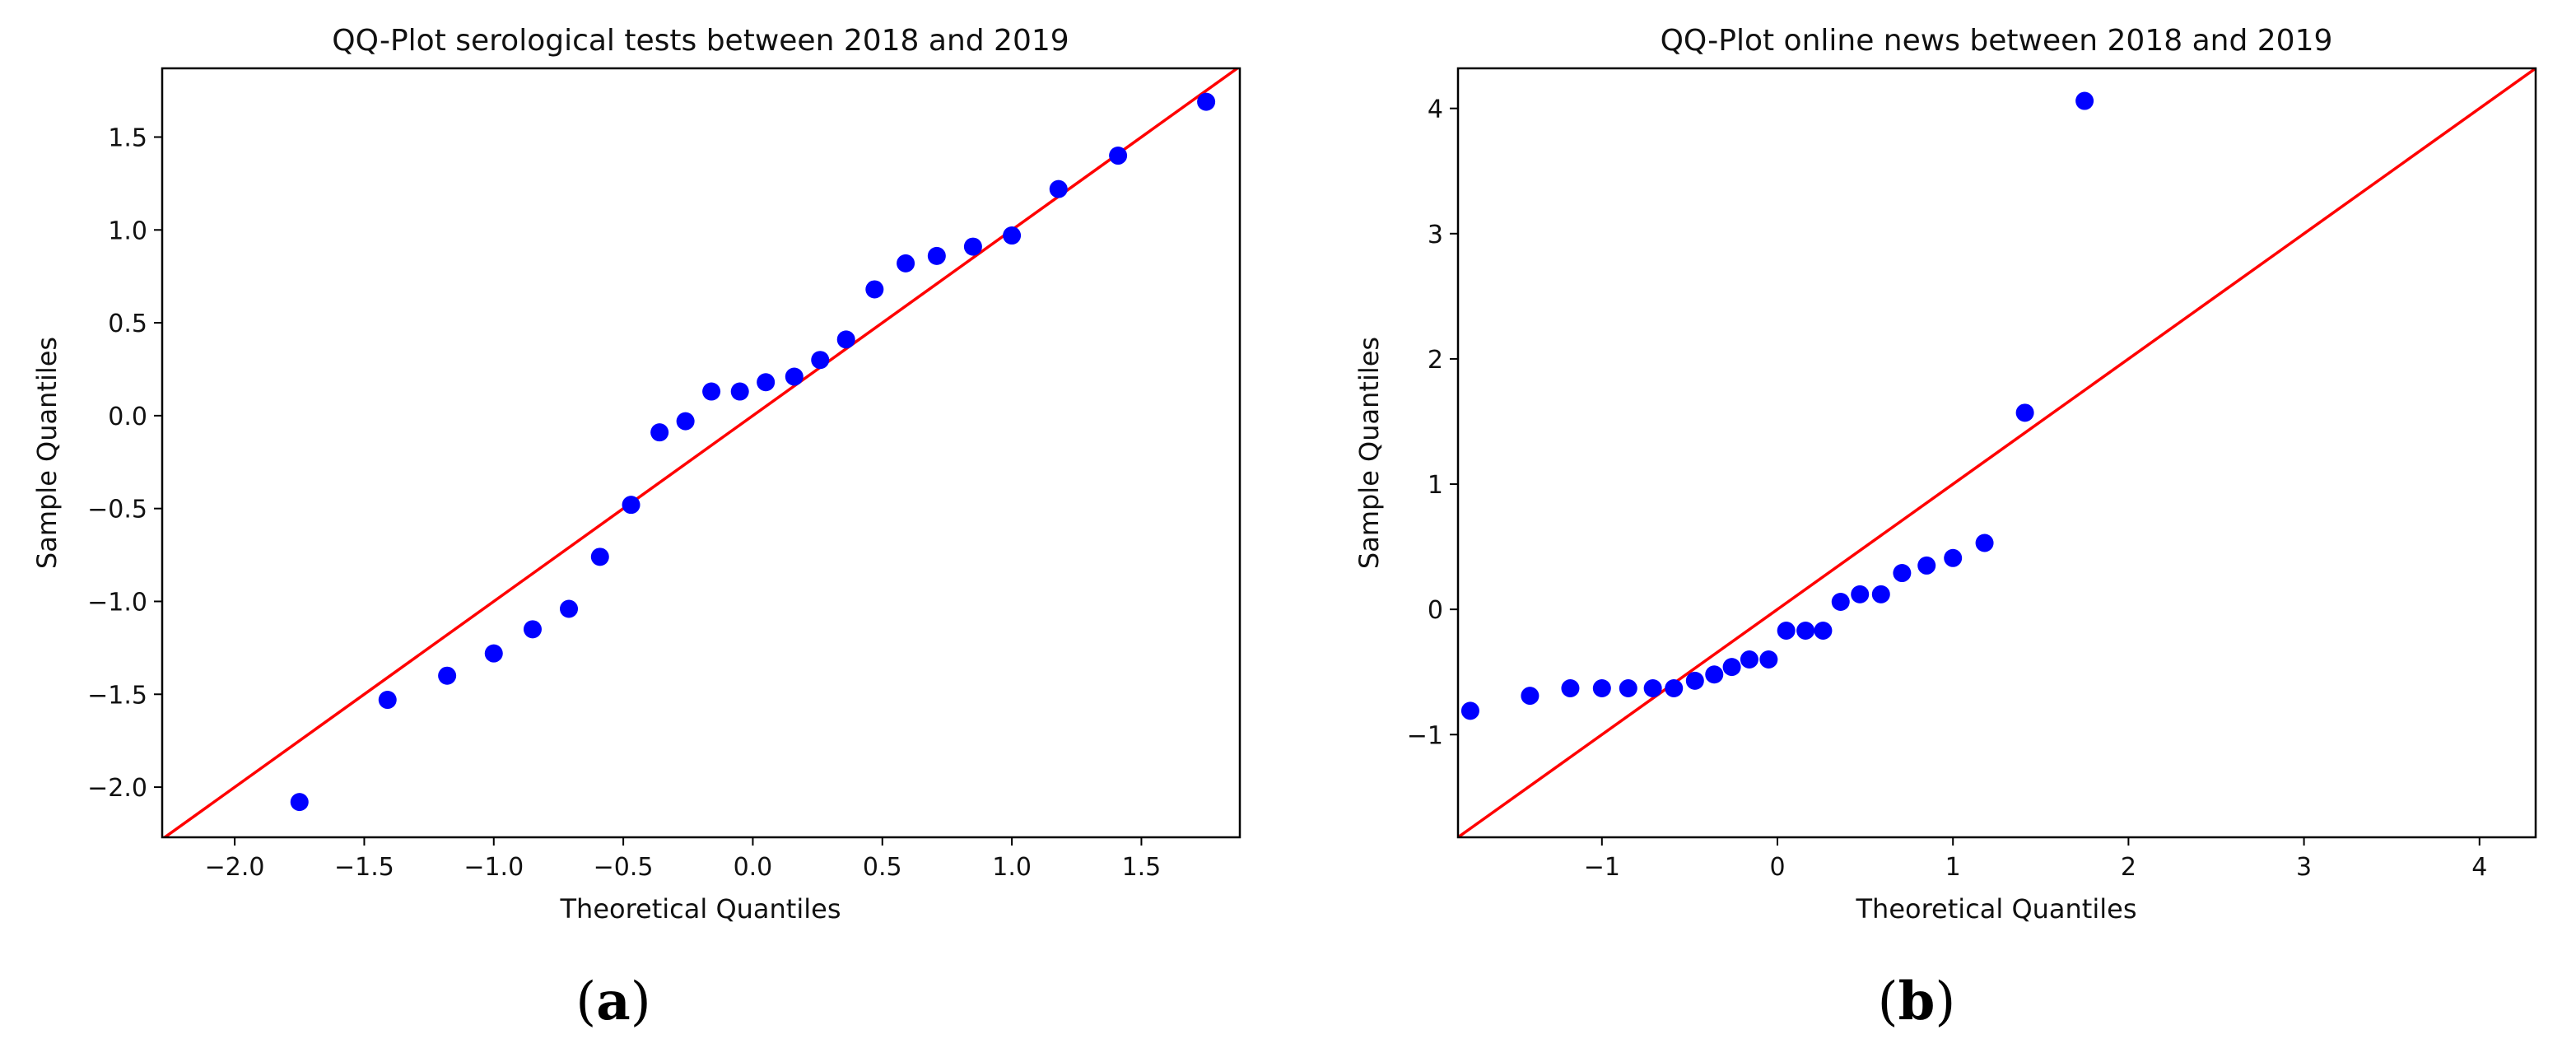 The image size is (2576, 1053). Describe the element at coordinates (882, 867) in the screenshot. I see `chart-a-x-tick-label: 0.5` at that location.